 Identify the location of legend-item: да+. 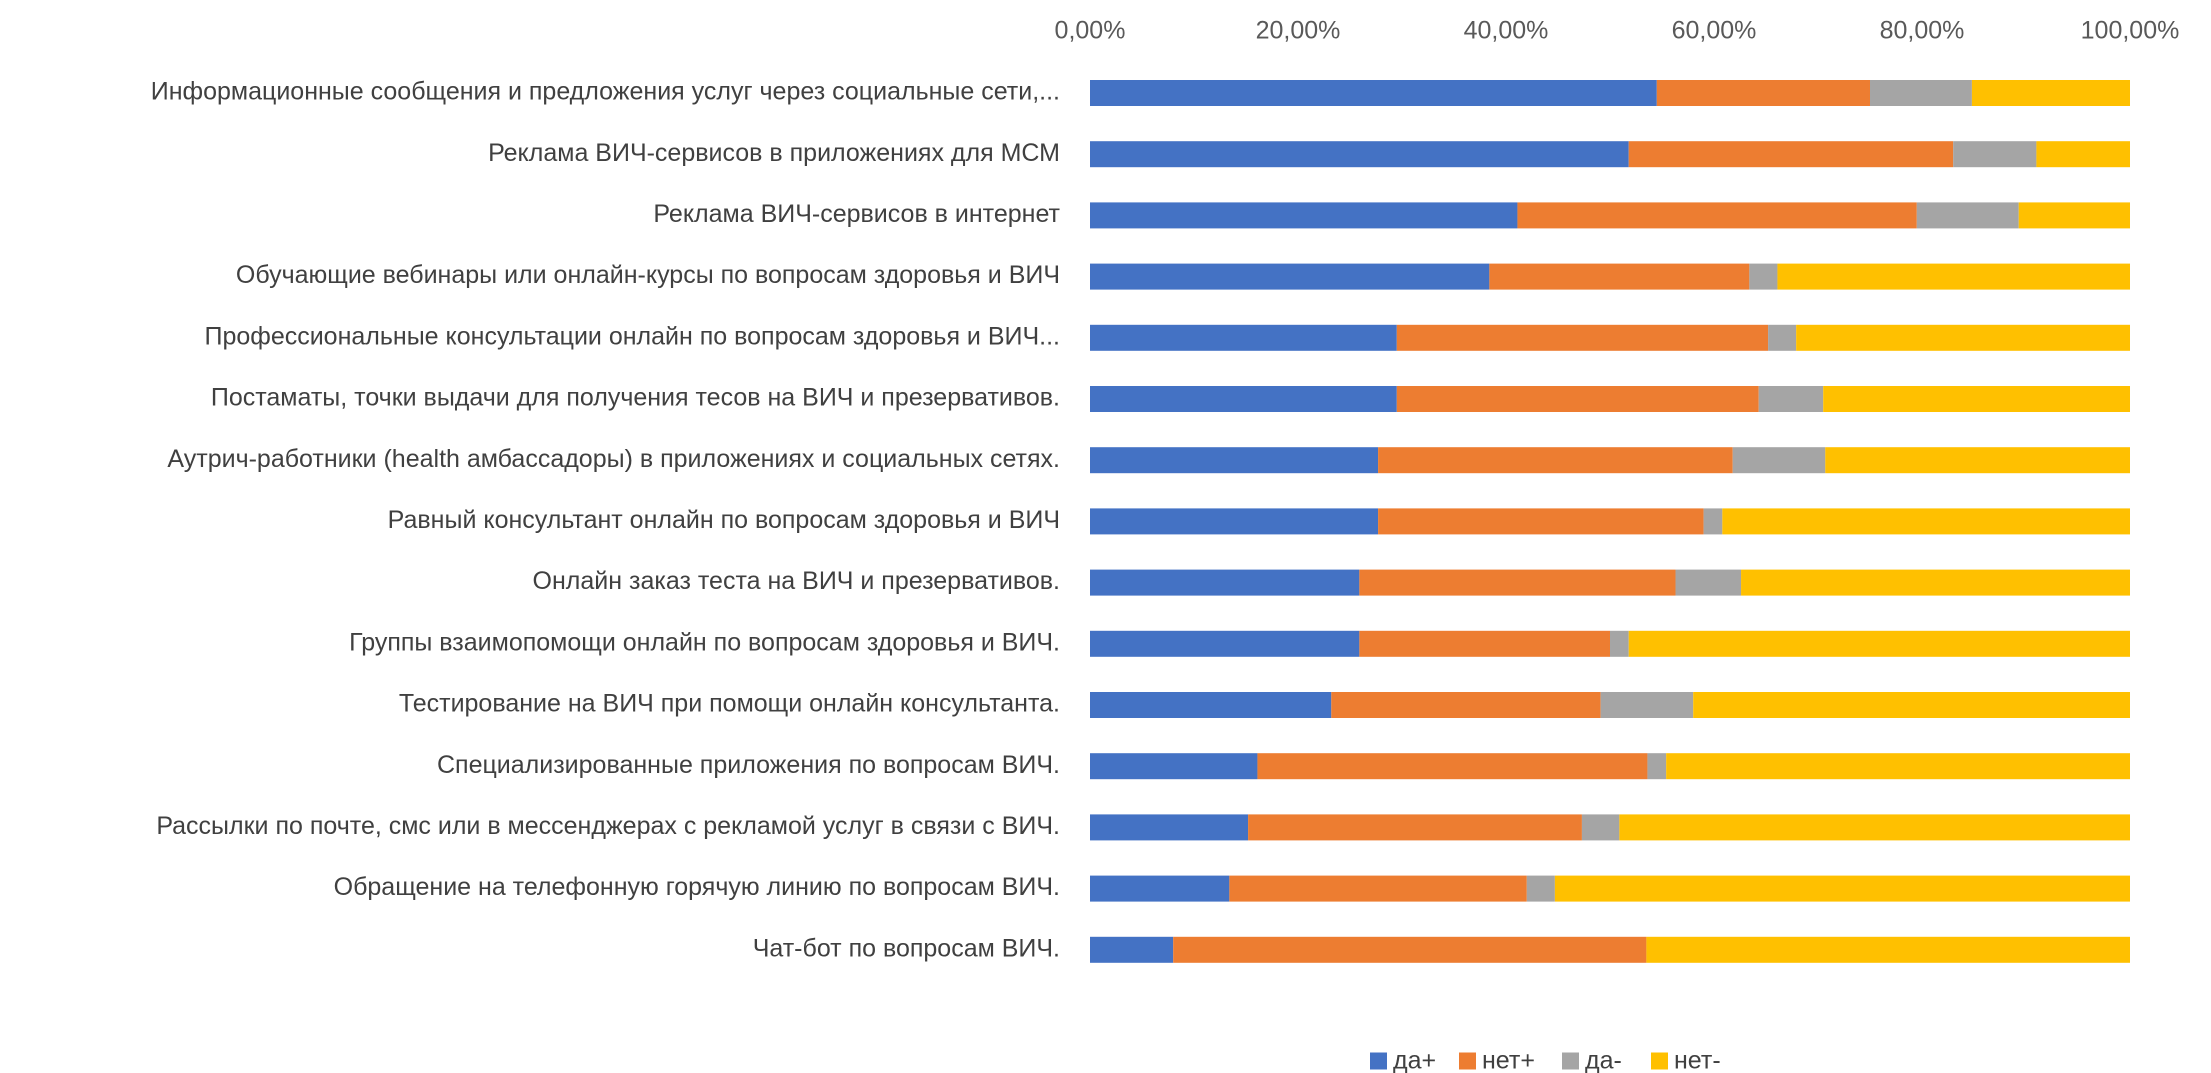
(1403, 1060).